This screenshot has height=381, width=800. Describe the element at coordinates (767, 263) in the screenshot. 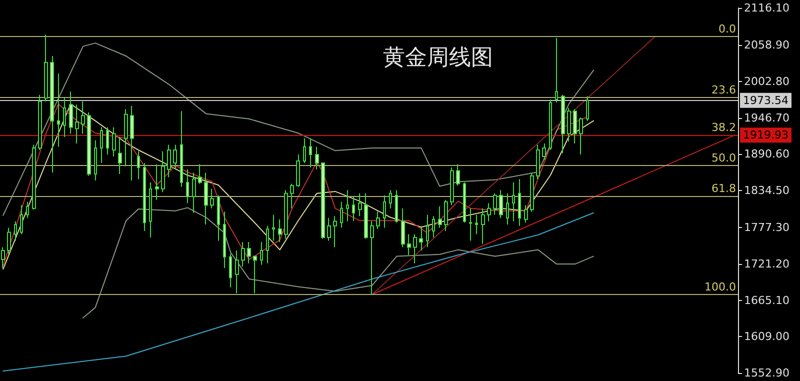

I see `y-tick-label: 1721.20` at that location.